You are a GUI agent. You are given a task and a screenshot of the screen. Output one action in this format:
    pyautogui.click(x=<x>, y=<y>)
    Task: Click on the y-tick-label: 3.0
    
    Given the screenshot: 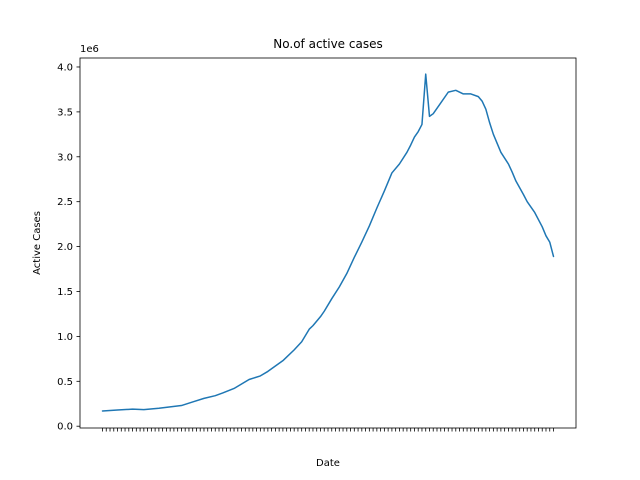 What is the action you would take?
    pyautogui.click(x=65, y=157)
    